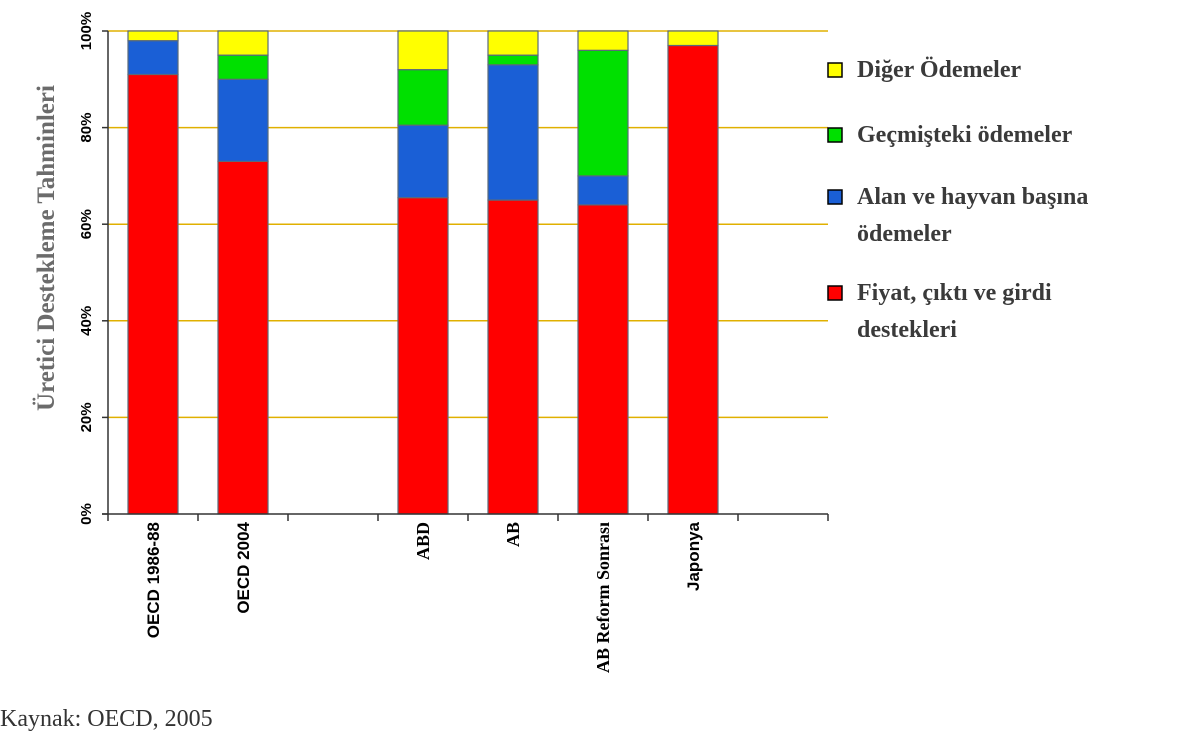 The height and width of the screenshot is (735, 1185). What do you see at coordinates (86, 321) in the screenshot?
I see `y-tick-label: 40%` at bounding box center [86, 321].